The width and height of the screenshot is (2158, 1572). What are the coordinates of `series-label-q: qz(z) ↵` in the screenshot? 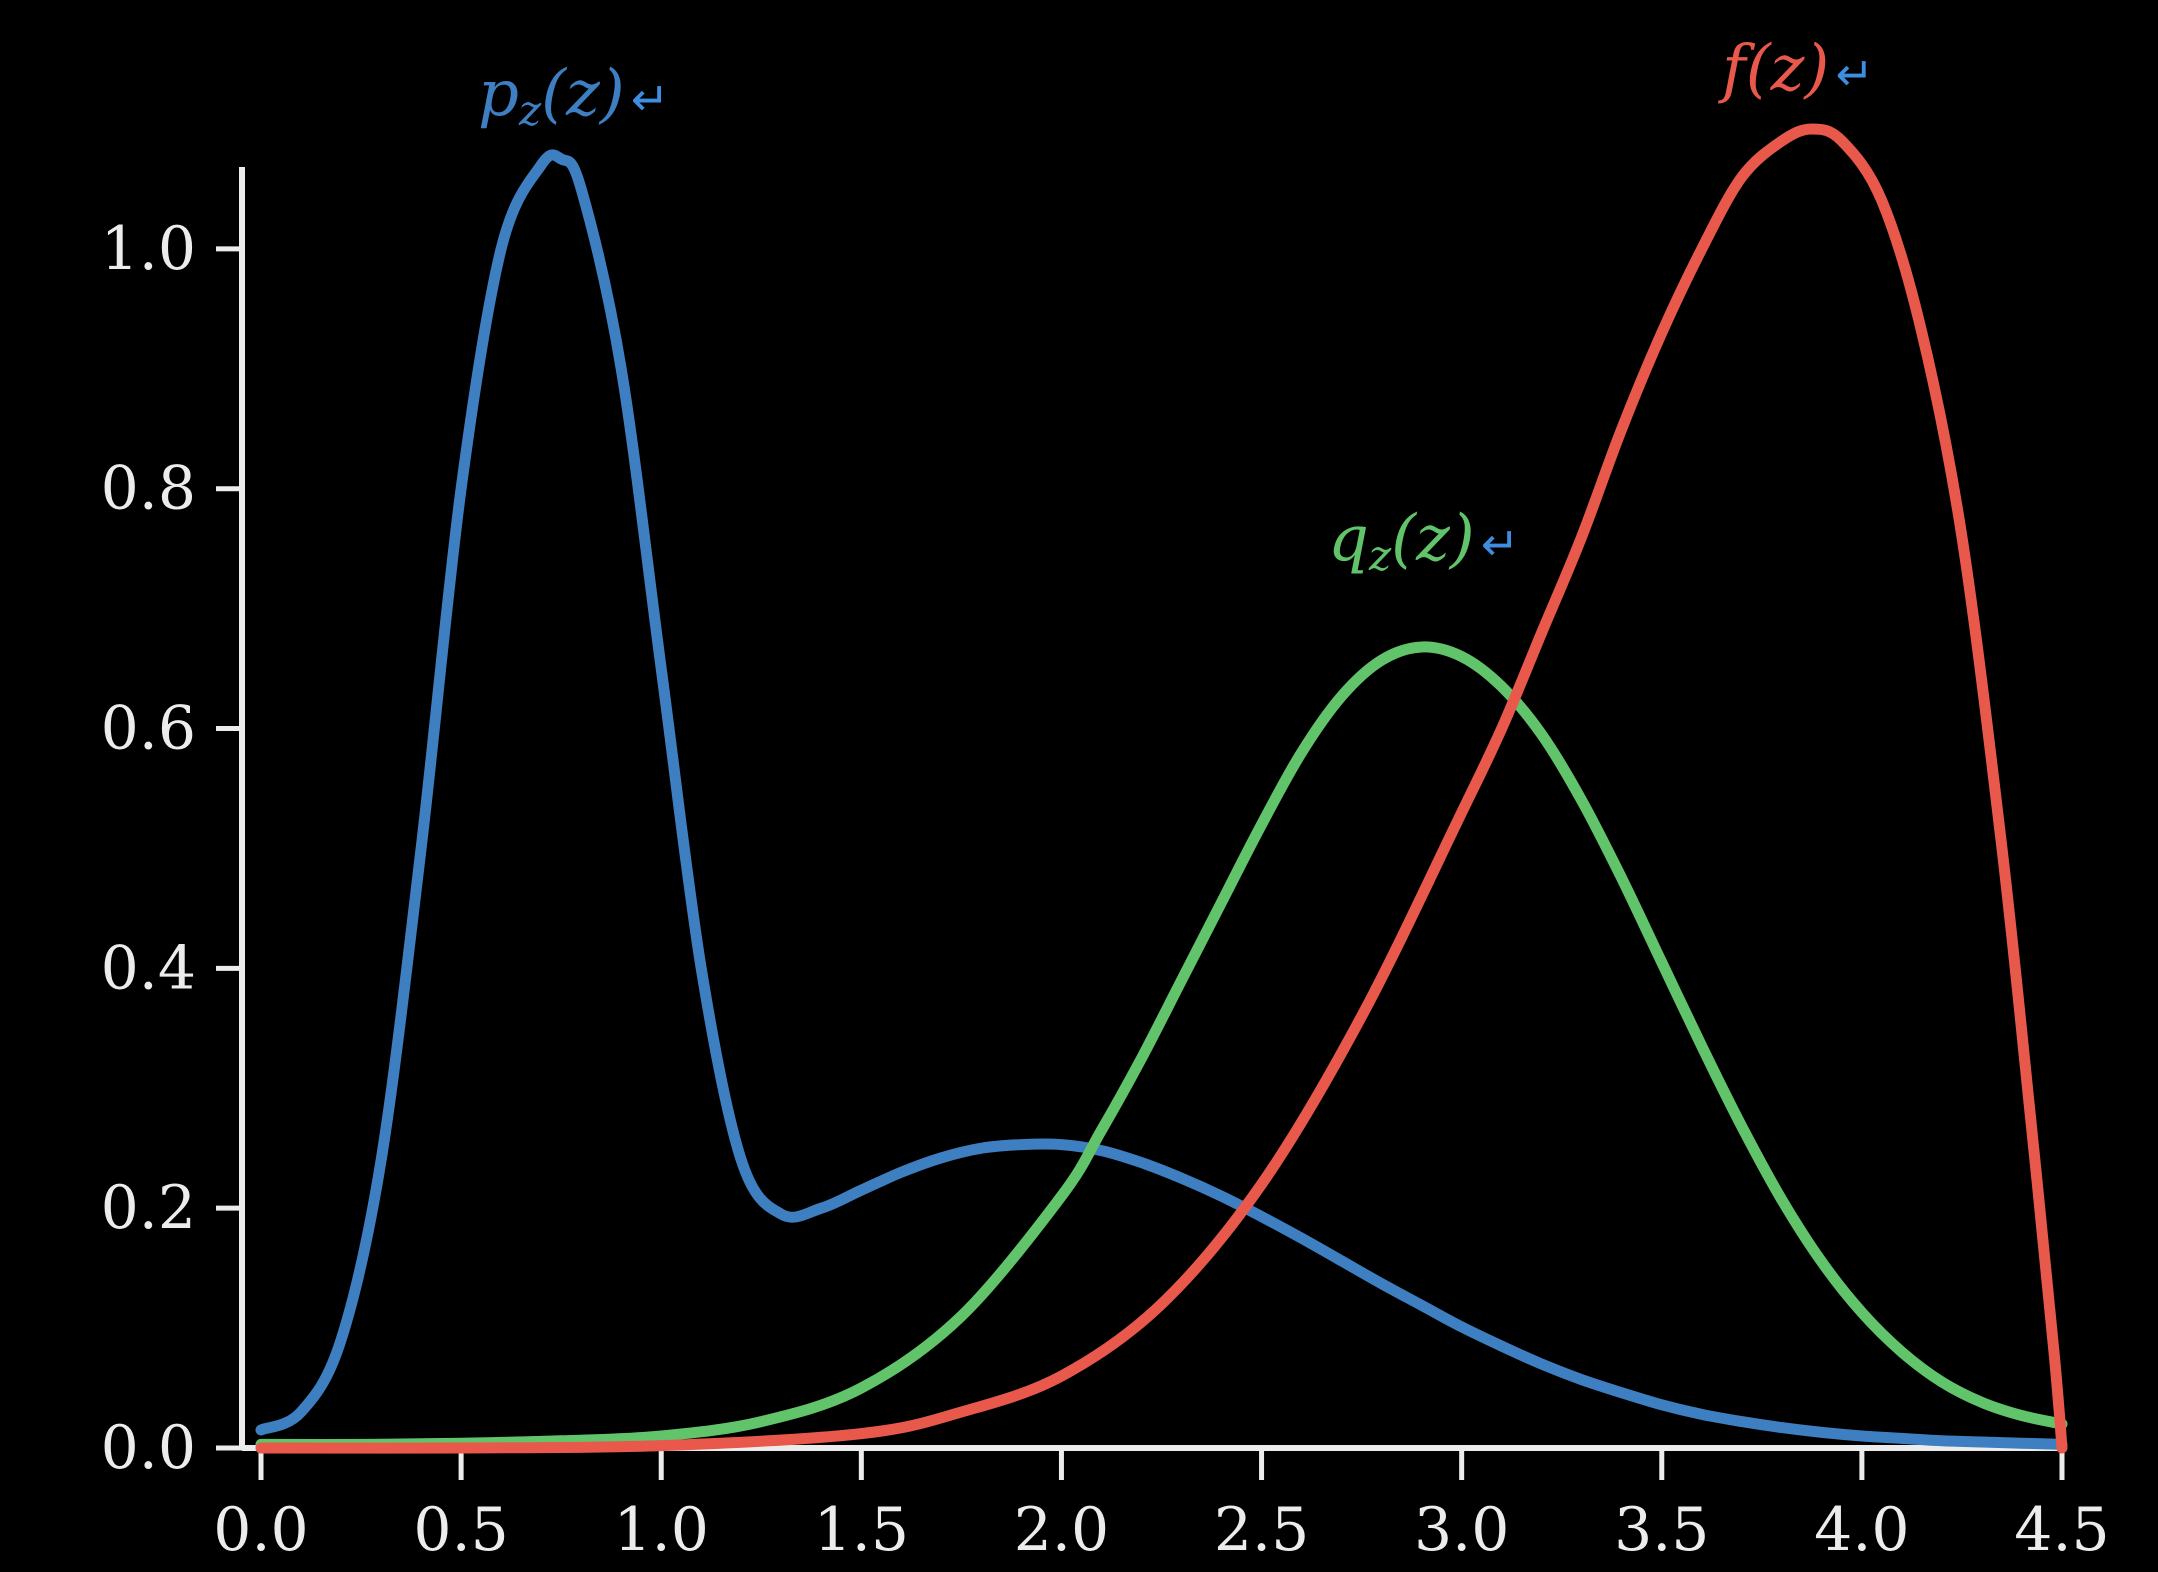 It's located at (1423, 541).